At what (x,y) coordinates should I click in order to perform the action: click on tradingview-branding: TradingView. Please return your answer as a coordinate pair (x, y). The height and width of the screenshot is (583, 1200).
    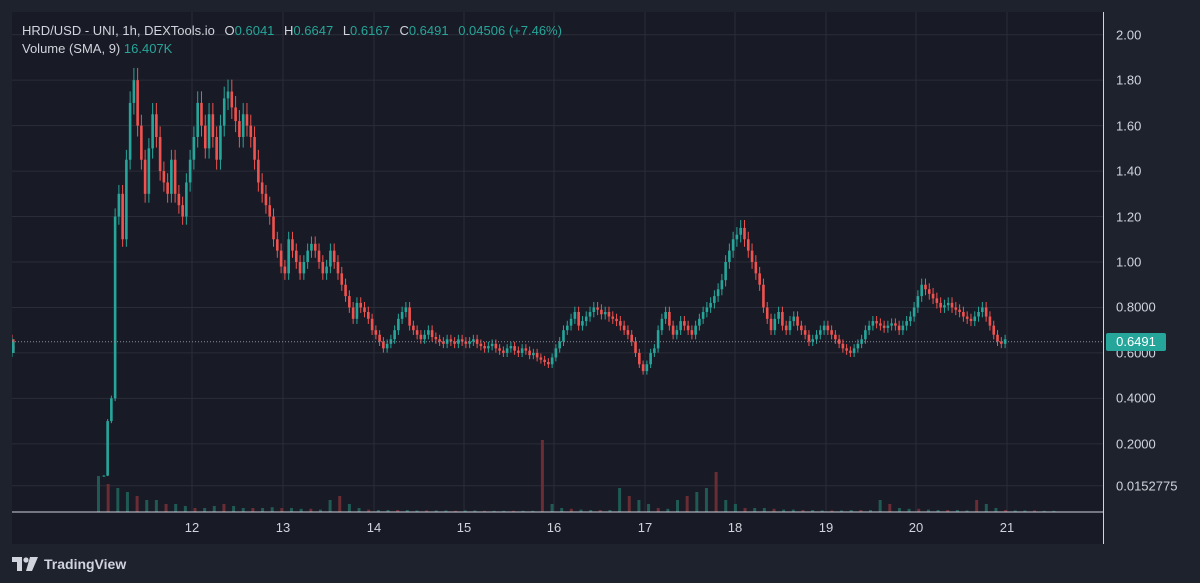
    Looking at the image, I should click on (69, 564).